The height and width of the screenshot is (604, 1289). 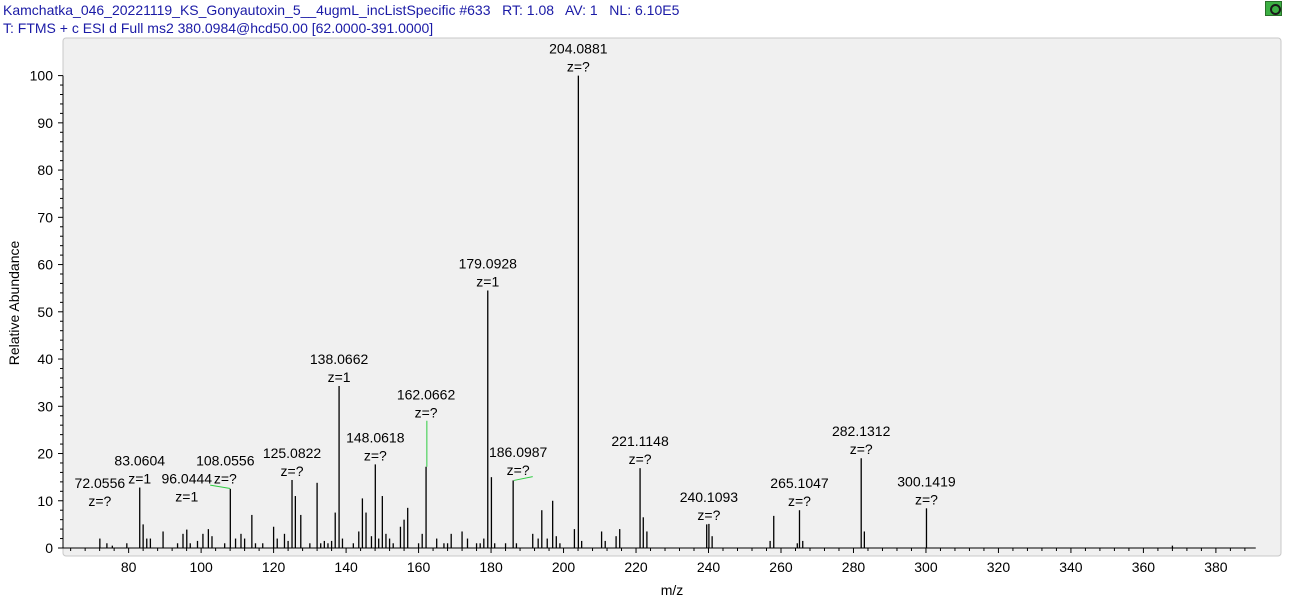 What do you see at coordinates (1273, 8) in the screenshot?
I see `settings-gear-icon` at bounding box center [1273, 8].